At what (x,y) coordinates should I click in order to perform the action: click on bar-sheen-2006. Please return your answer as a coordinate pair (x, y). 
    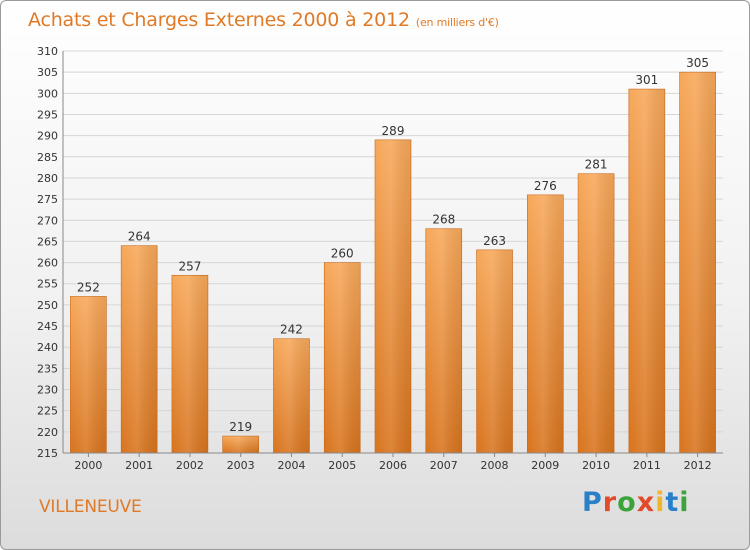
    Looking at the image, I should click on (393, 296).